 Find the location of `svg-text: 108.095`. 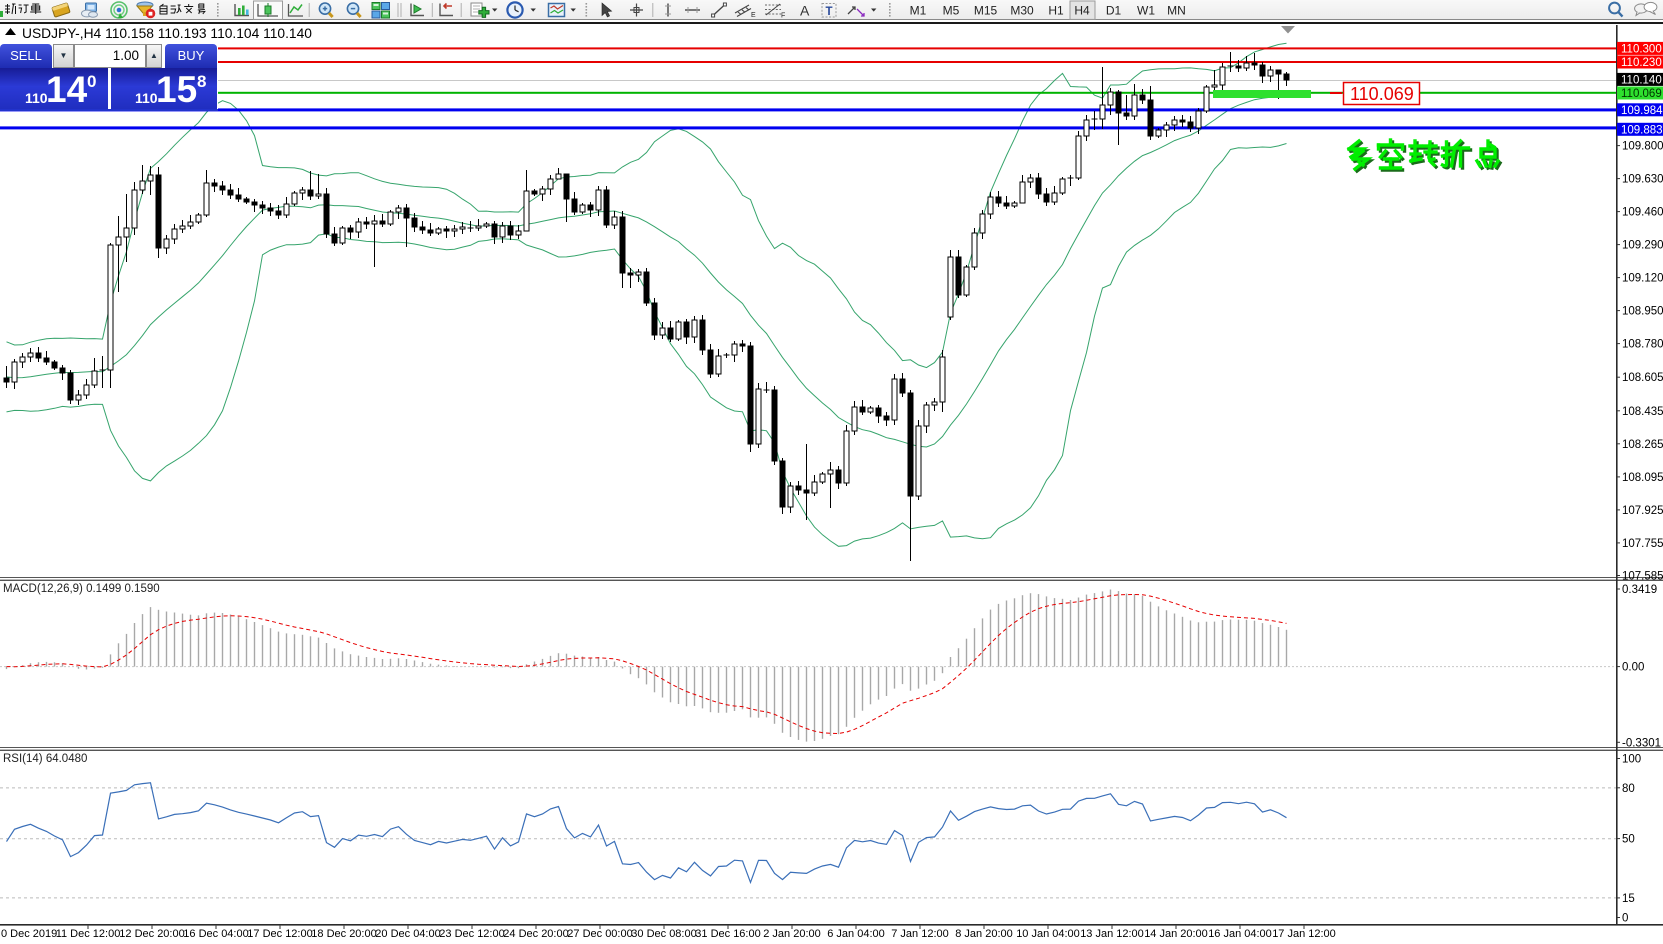

svg-text: 108.095 is located at coordinates (1642, 478).